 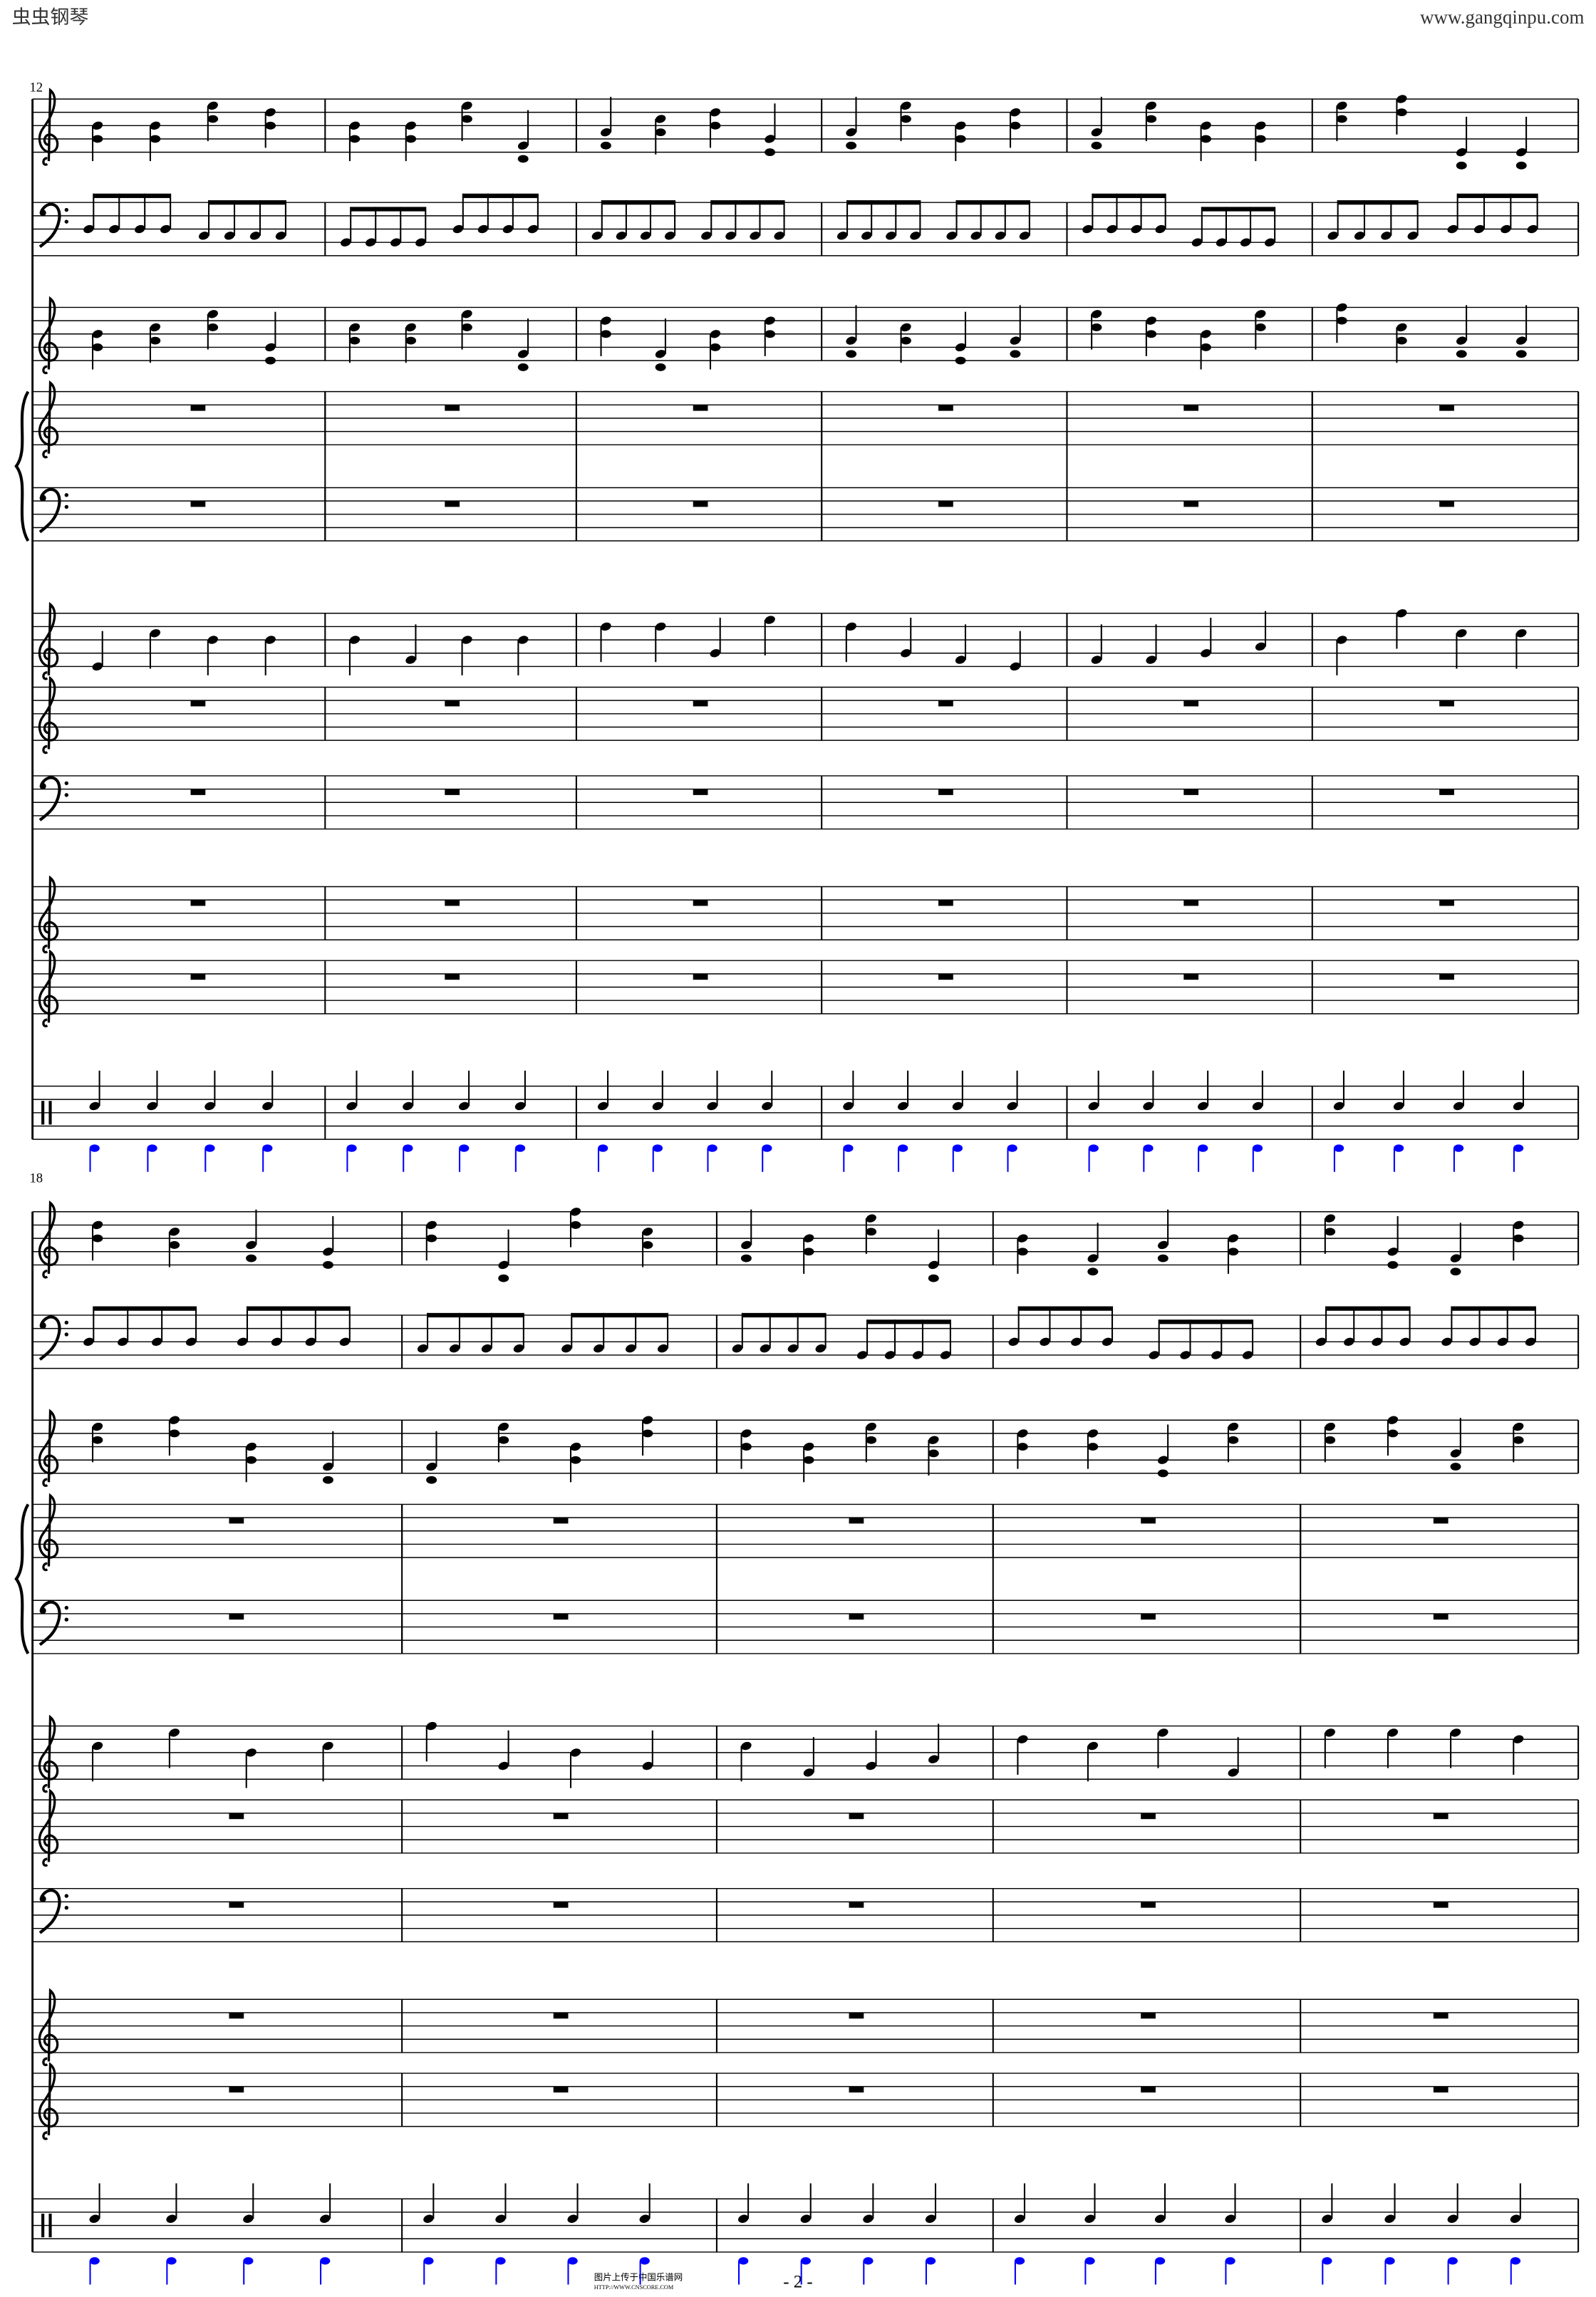 What do you see at coordinates (49, 1623) in the screenshot?
I see `bass-clef` at bounding box center [49, 1623].